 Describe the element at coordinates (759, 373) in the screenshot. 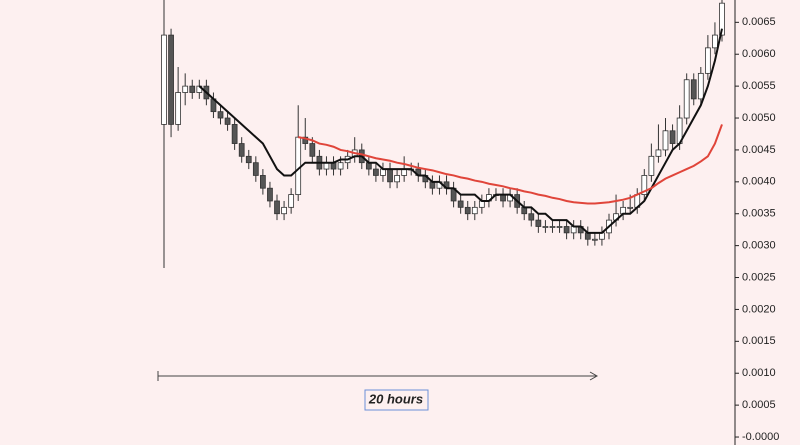

I see `y-tick-label: 0.0010` at that location.